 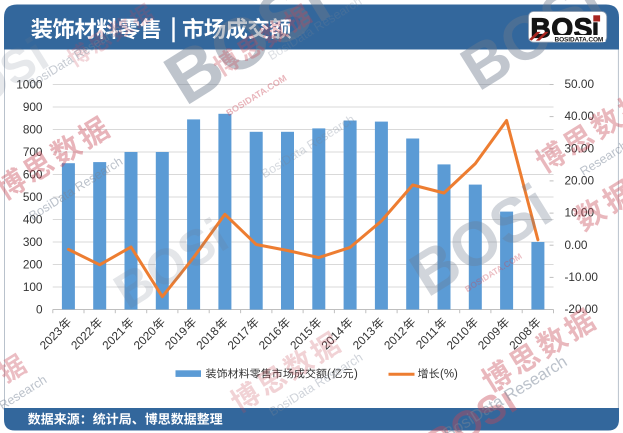 I want to click on svg-text: 1000, so click(x=29, y=85).